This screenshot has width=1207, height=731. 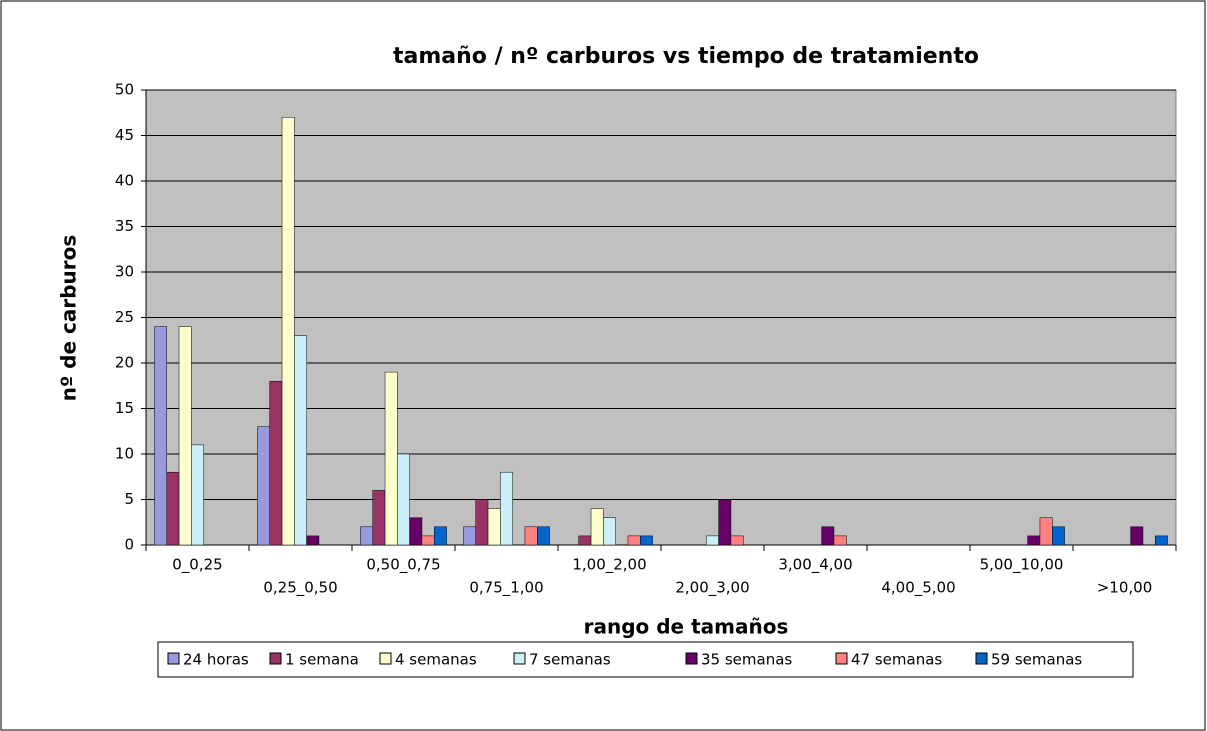 What do you see at coordinates (1036, 660) in the screenshot?
I see `legend-label: 59 semanas` at bounding box center [1036, 660].